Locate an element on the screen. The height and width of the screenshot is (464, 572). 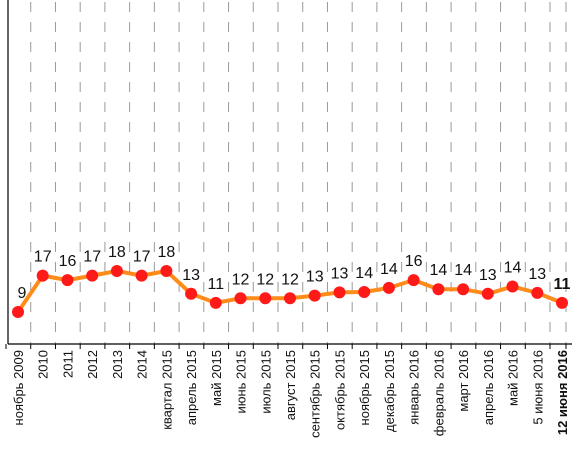
x-tick-label-0: ноябрь 2009 is located at coordinates (18, 387).